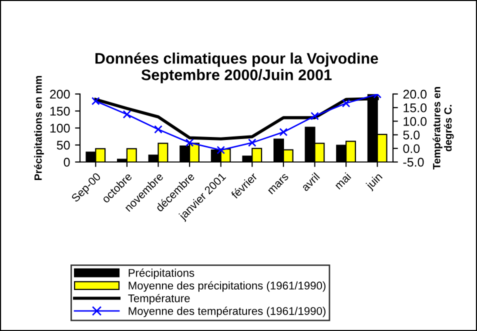  What do you see at coordinates (415, 107) in the screenshot?
I see `y2-tick-label: 15.0` at bounding box center [415, 107].